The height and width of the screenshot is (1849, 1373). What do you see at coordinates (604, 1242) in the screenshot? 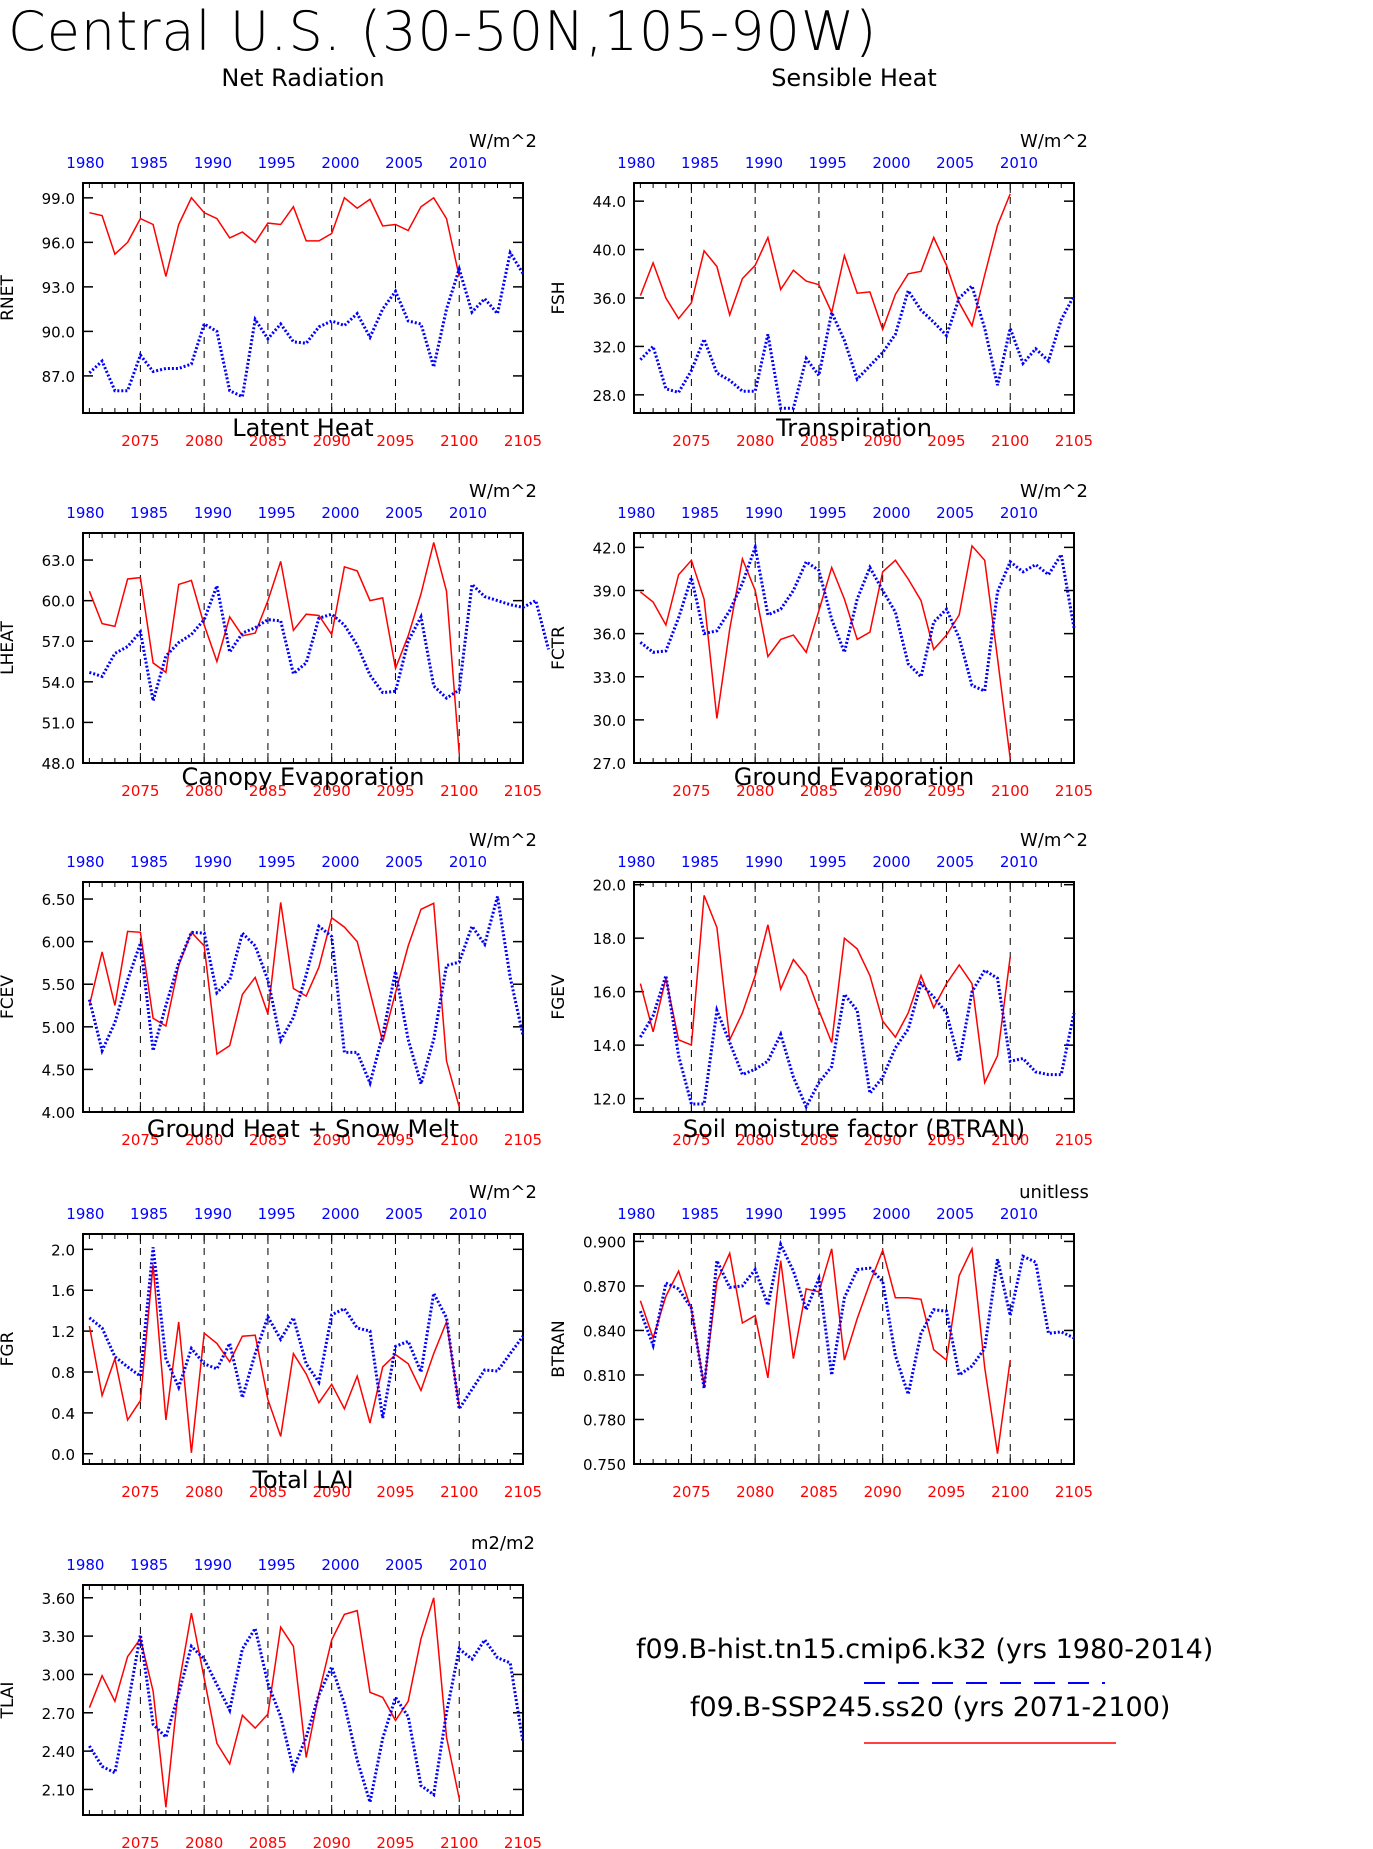
I see `y-tick-label: 0.900` at bounding box center [604, 1242].